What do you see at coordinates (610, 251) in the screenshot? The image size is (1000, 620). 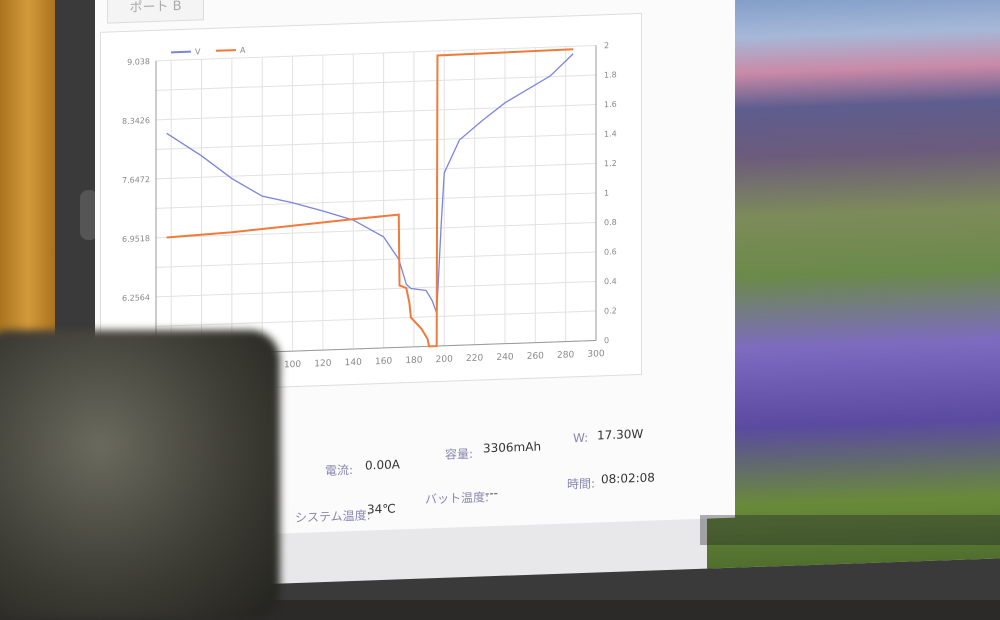 I see `y-right-tick-label: 0.6` at bounding box center [610, 251].